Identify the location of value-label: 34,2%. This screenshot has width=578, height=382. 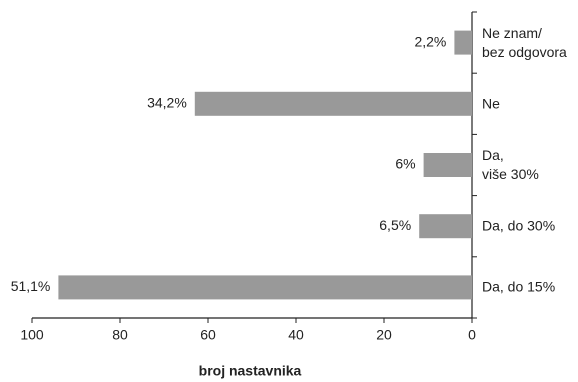
(167, 103).